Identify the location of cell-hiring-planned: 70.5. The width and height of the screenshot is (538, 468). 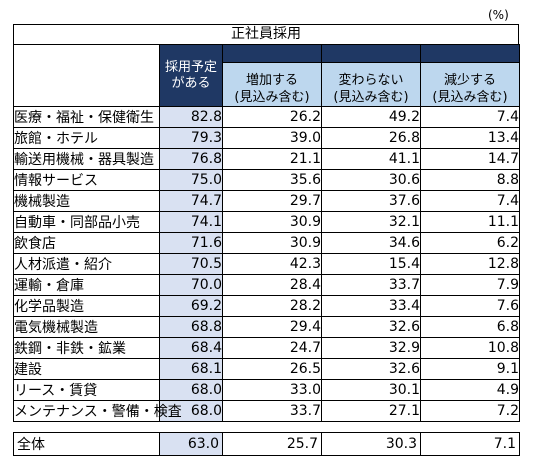
(191, 264).